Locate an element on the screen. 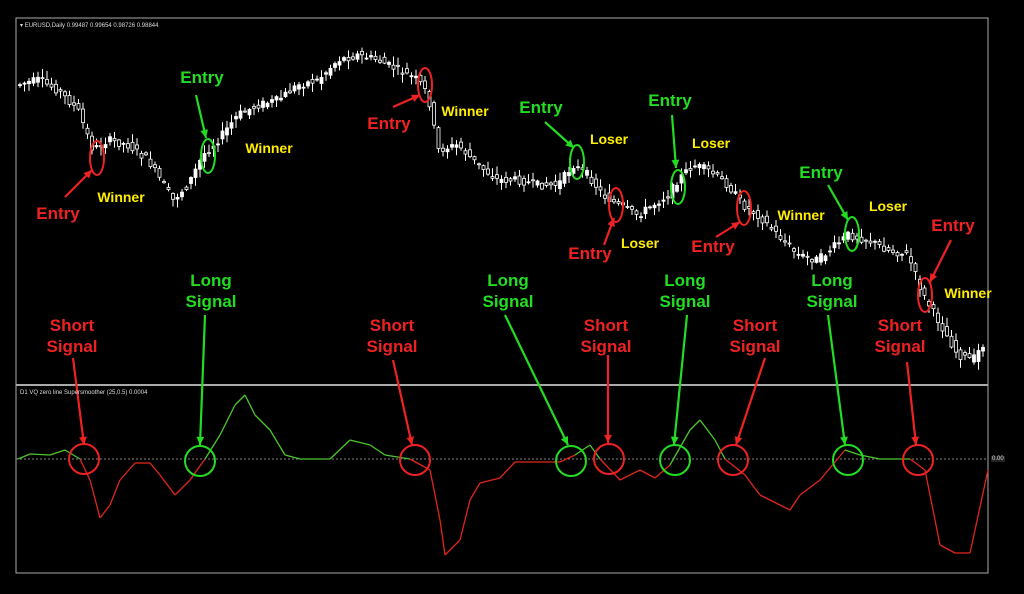 This screenshot has height=594, width=1024. annotation-label: Entry is located at coordinates (670, 100).